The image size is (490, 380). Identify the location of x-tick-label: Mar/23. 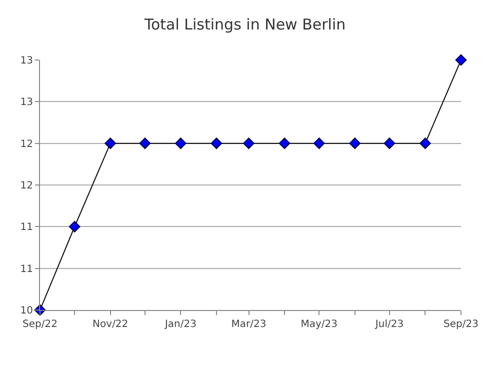
(248, 324).